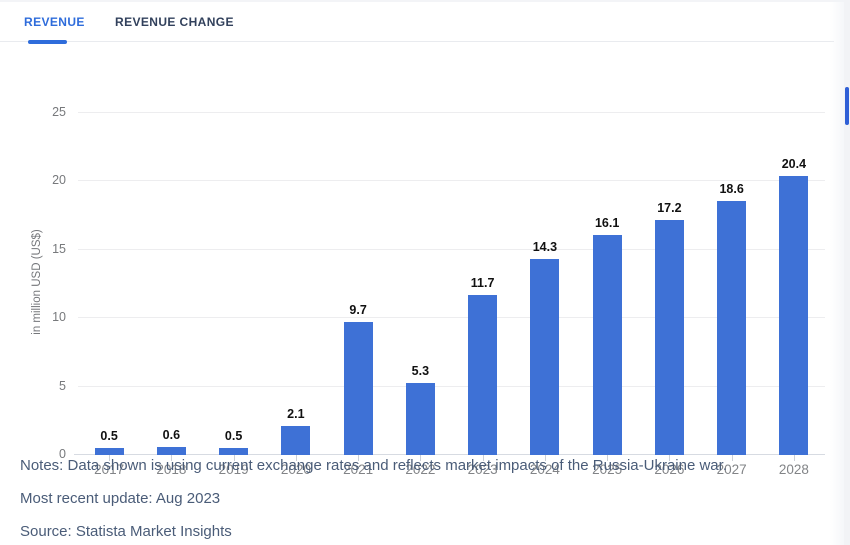 This screenshot has height=545, width=850. Describe the element at coordinates (482, 469) in the screenshot. I see `x-axis-label: 2023` at that location.